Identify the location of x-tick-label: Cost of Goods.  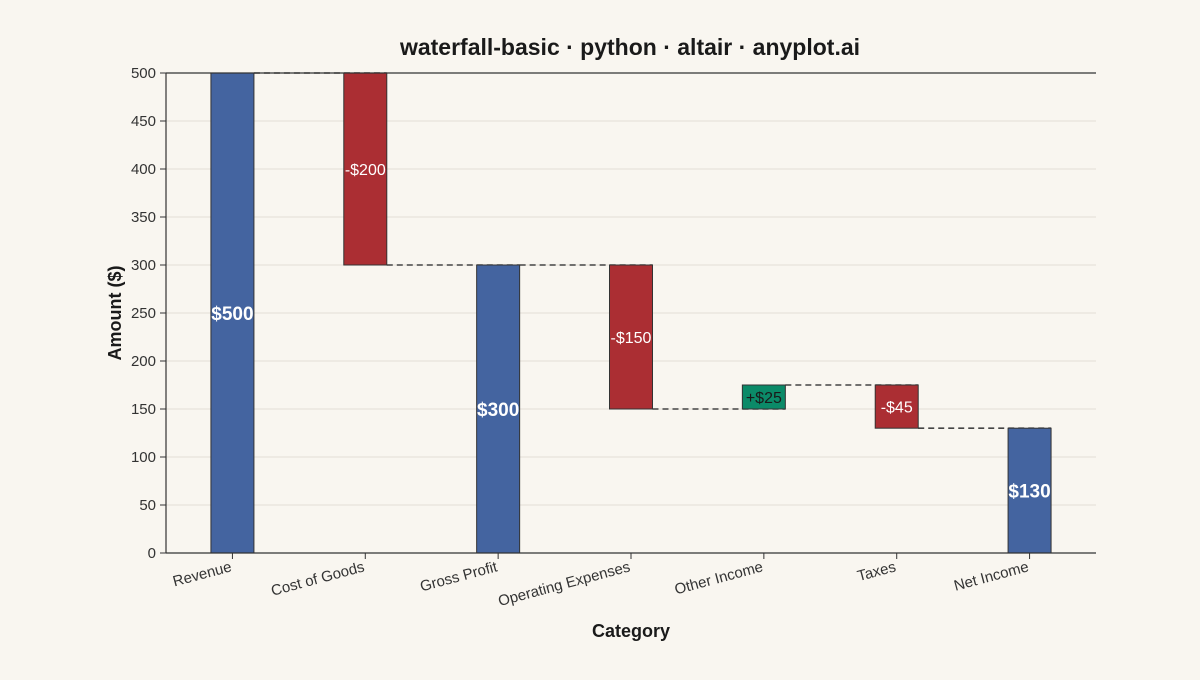
(317, 578).